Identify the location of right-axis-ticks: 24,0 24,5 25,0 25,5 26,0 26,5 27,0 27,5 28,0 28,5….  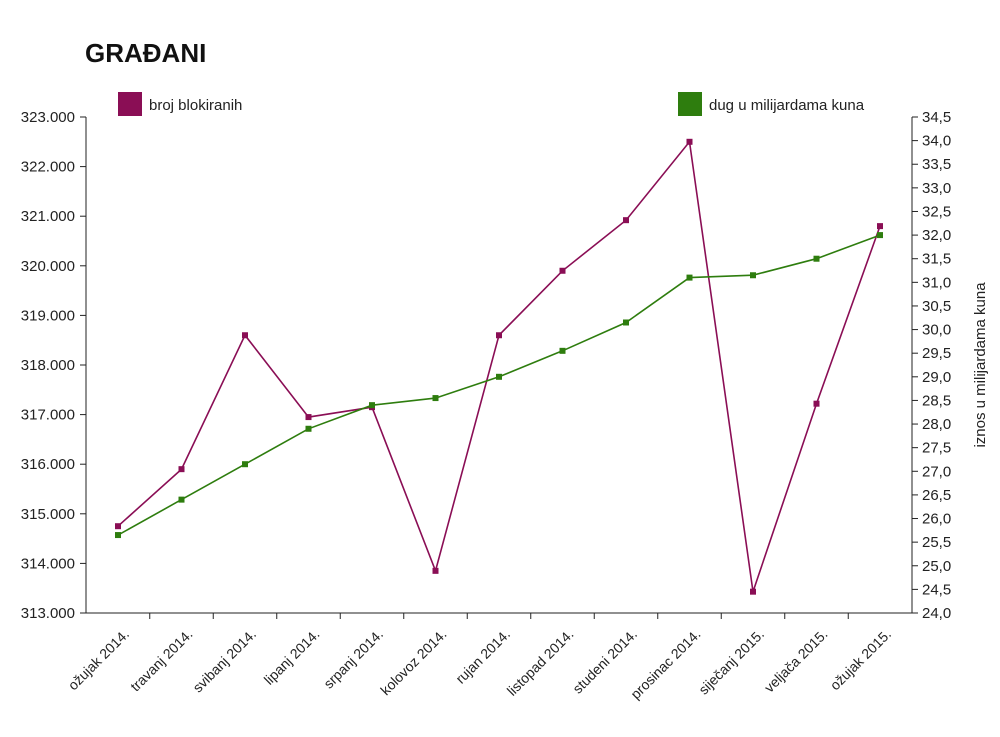
(931, 365).